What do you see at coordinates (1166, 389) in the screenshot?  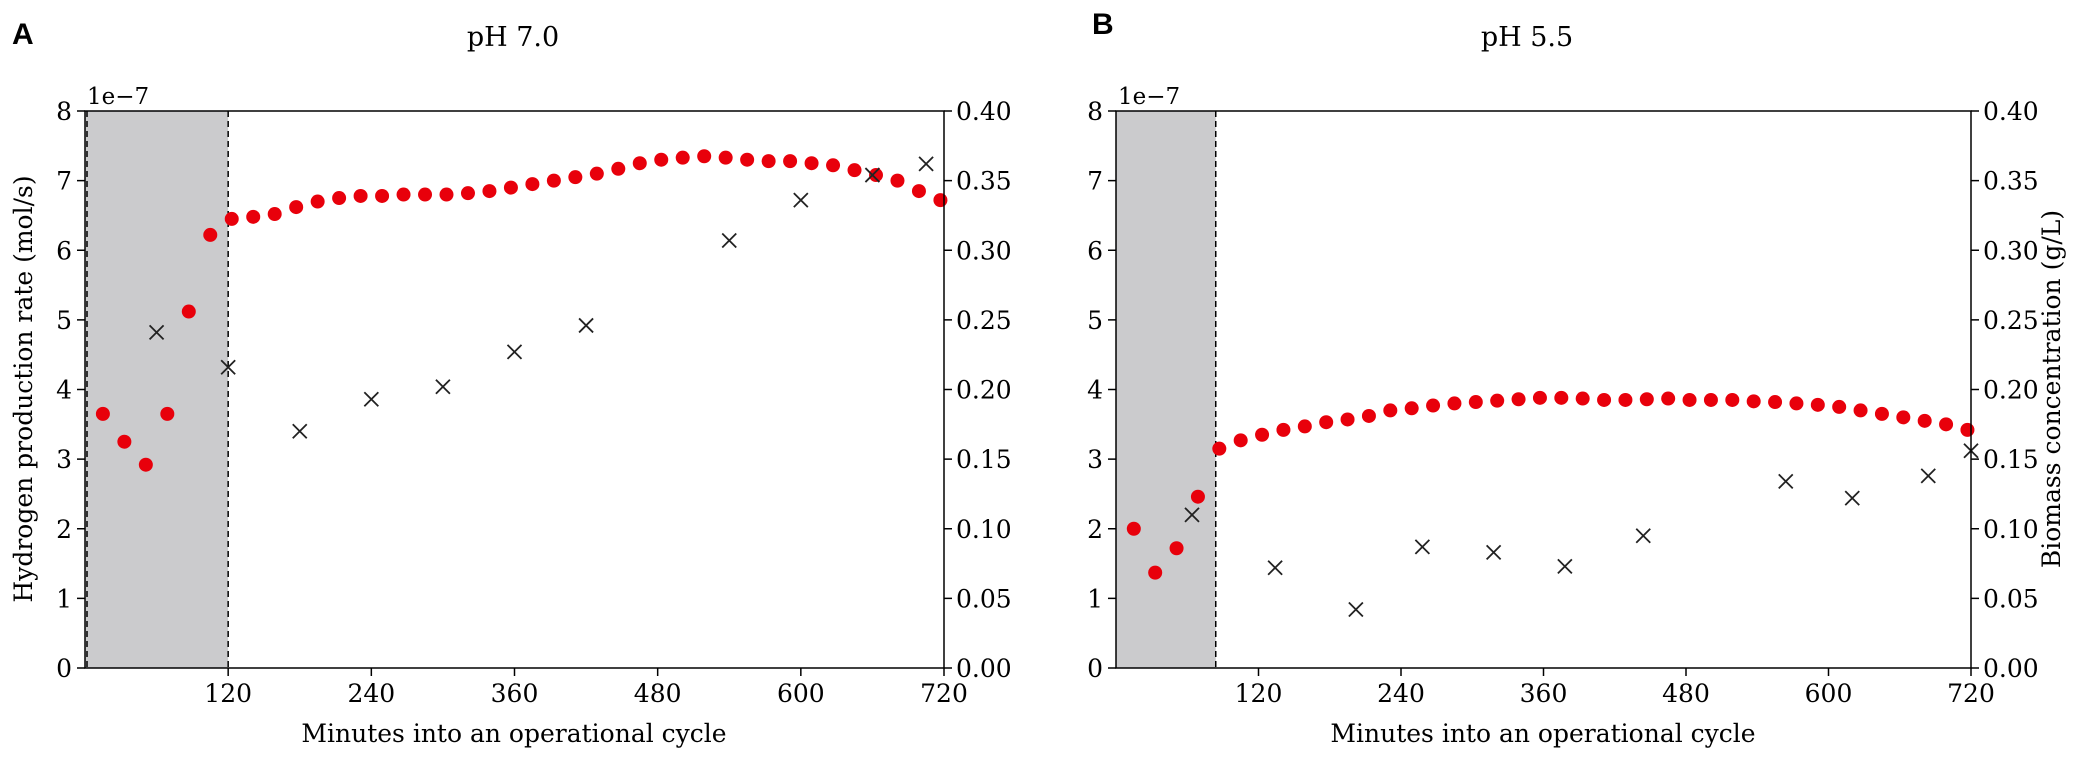 I see `panel-b-shaded-region` at bounding box center [1166, 389].